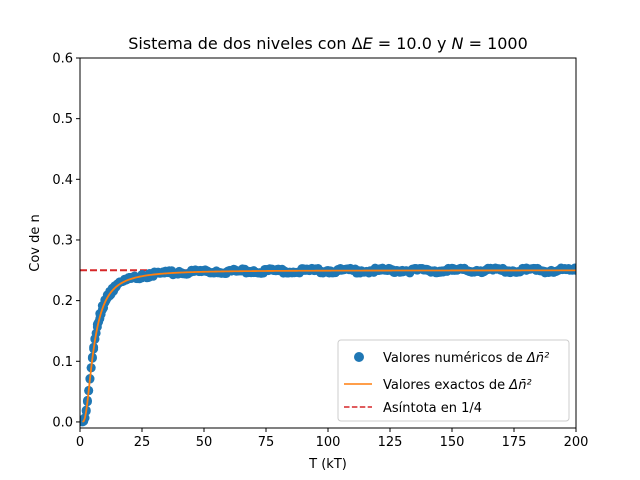  Describe the element at coordinates (62, 362) in the screenshot. I see `y-tick-label: 0.1` at that location.